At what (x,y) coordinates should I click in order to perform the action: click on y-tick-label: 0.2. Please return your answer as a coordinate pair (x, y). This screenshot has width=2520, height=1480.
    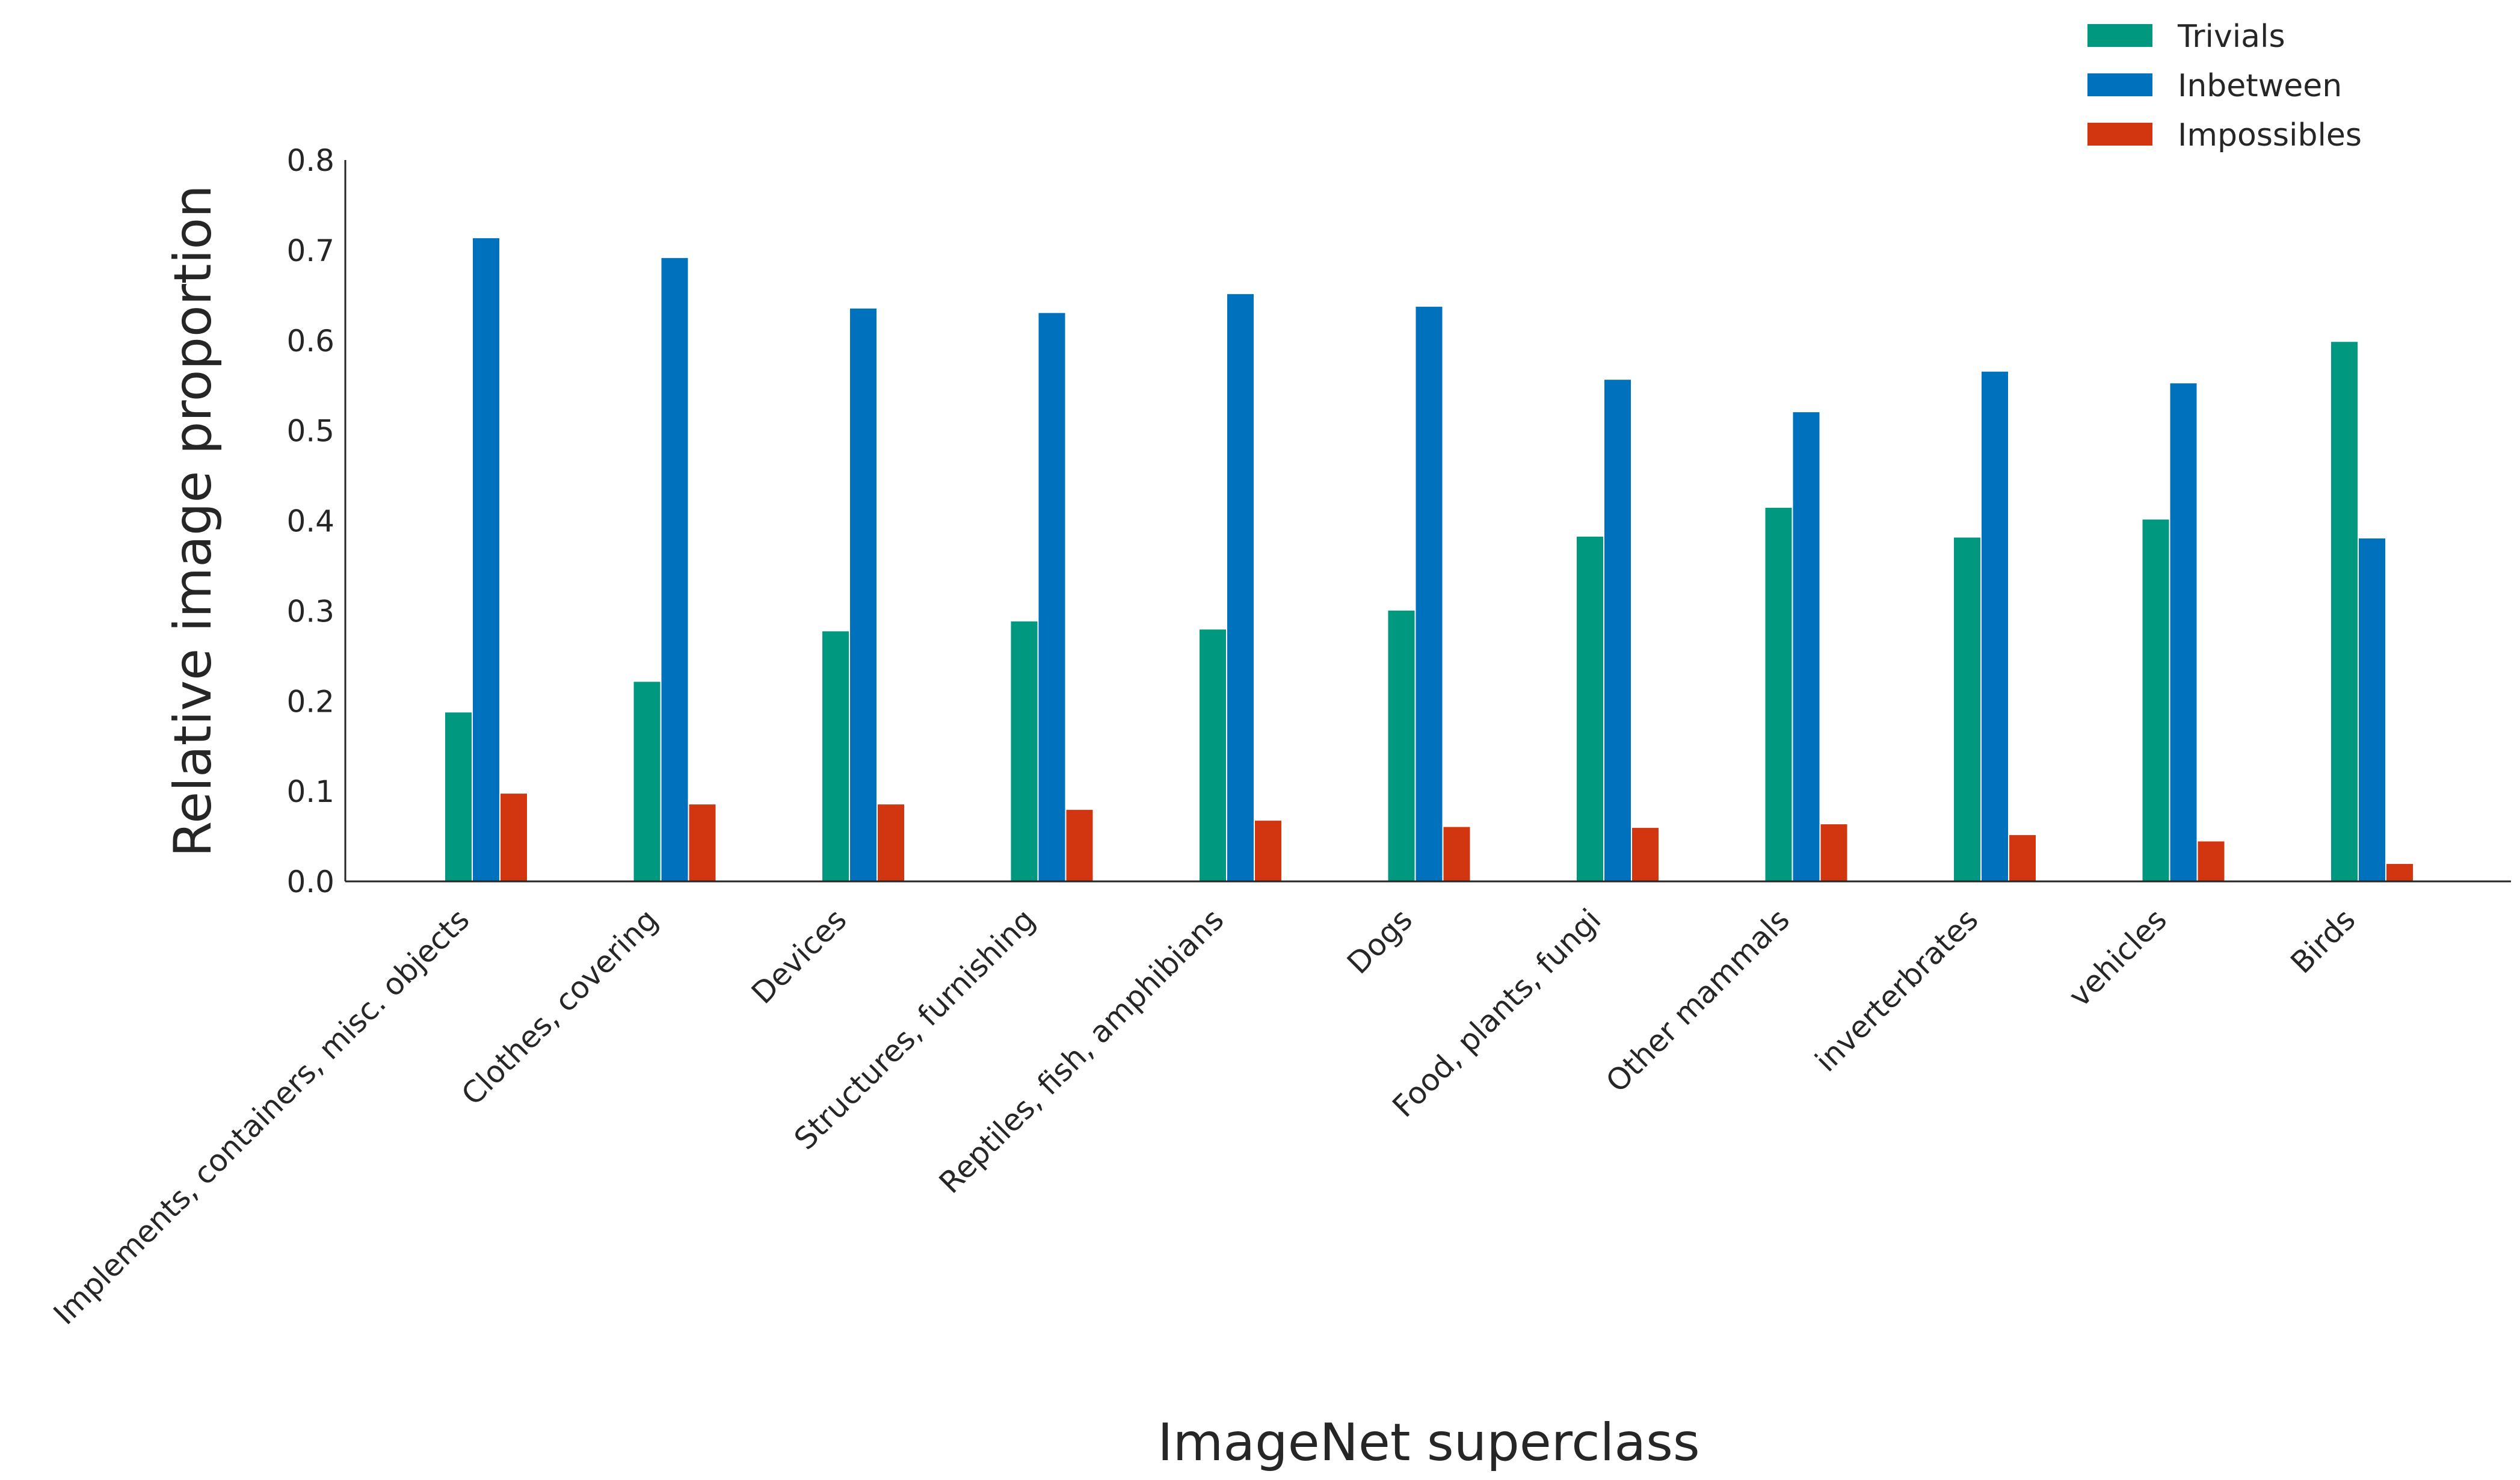
    Looking at the image, I should click on (310, 701).